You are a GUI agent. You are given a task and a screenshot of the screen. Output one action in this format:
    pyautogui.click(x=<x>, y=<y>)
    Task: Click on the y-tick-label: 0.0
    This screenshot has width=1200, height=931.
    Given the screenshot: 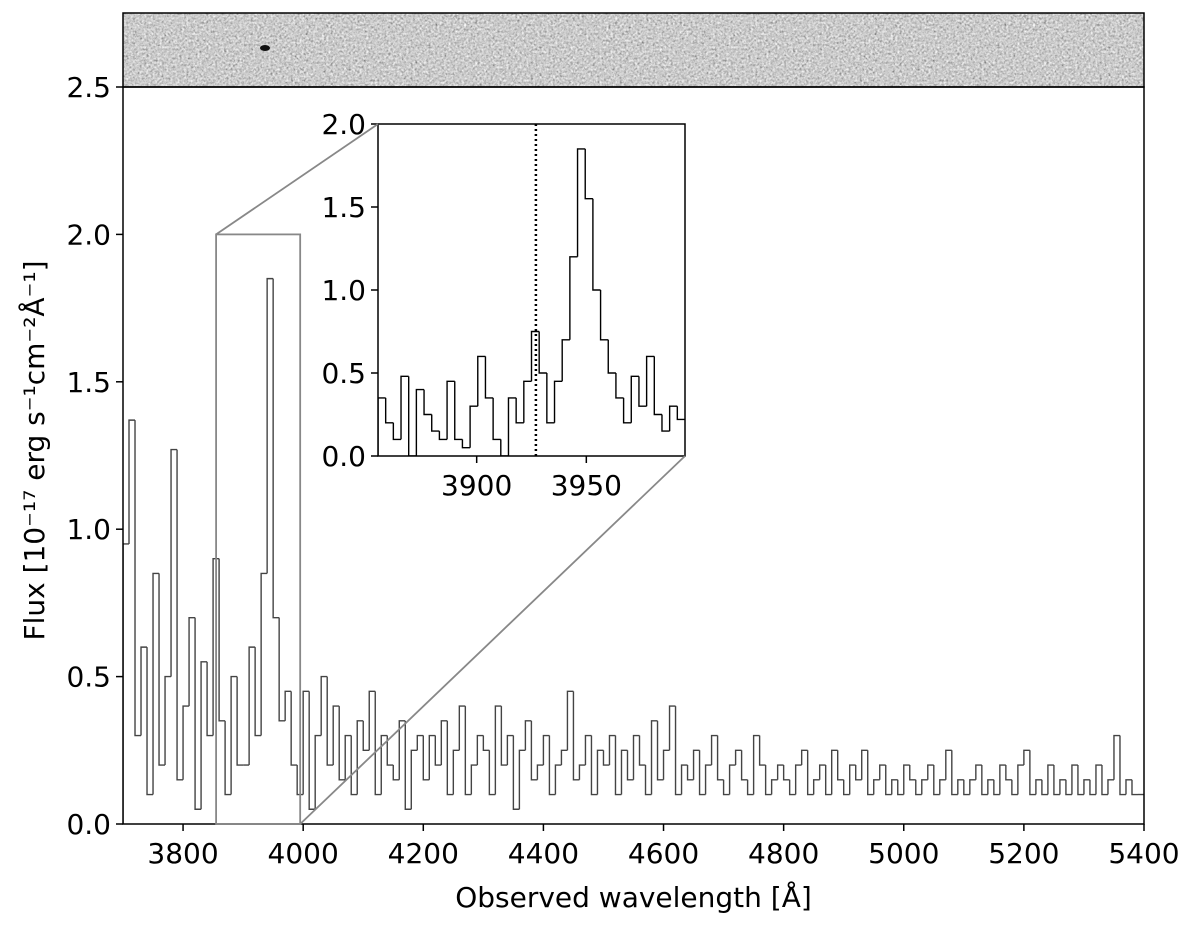 What is the action you would take?
    pyautogui.click(x=343, y=456)
    